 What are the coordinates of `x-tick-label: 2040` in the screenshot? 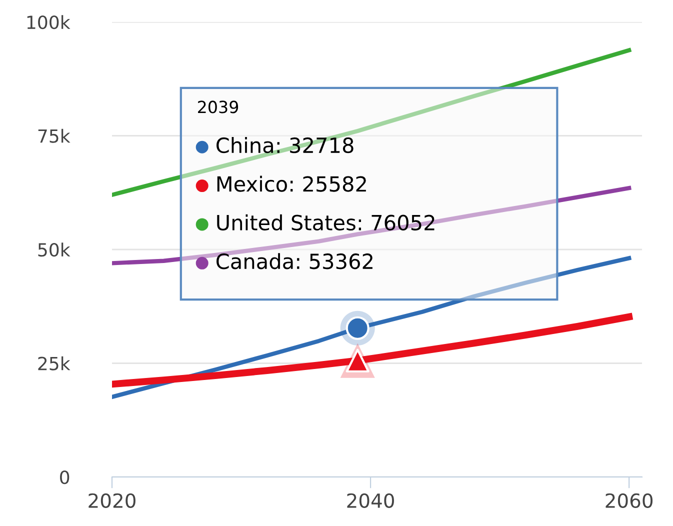 It's located at (370, 500).